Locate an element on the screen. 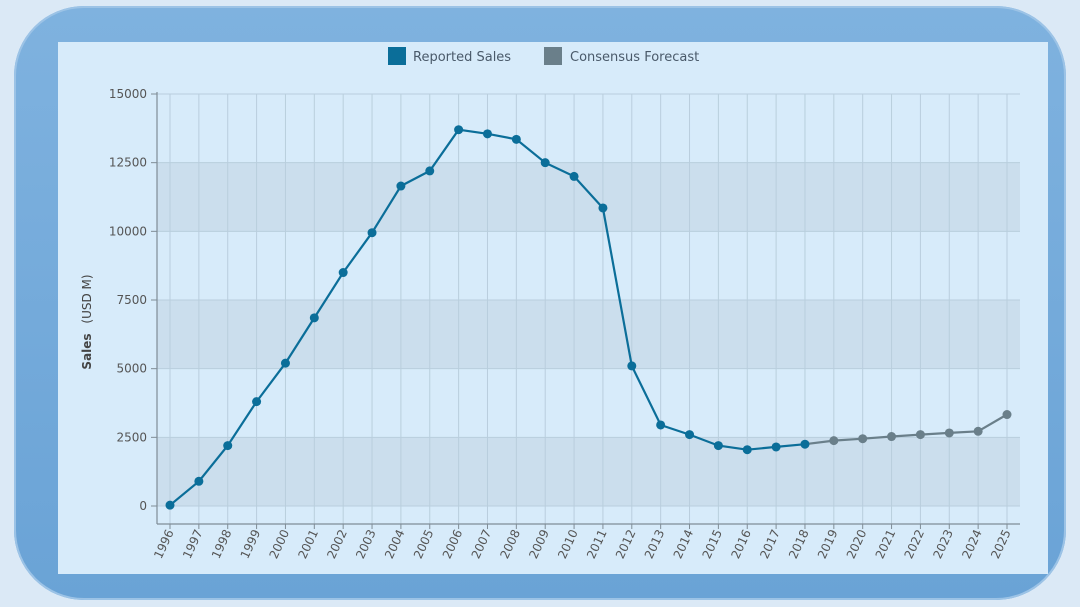  x-tick-label: 2007 is located at coordinates (482, 544).